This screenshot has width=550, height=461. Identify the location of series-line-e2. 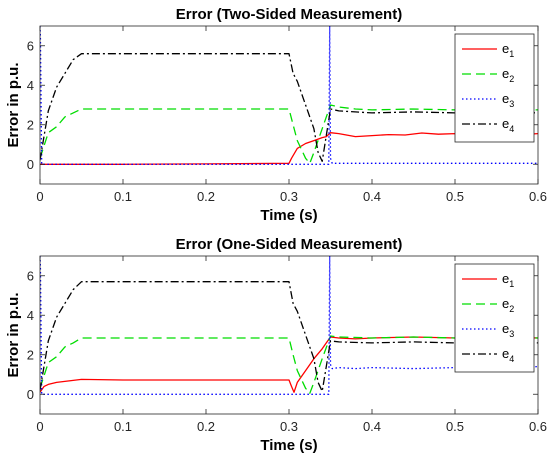
(289, 134).